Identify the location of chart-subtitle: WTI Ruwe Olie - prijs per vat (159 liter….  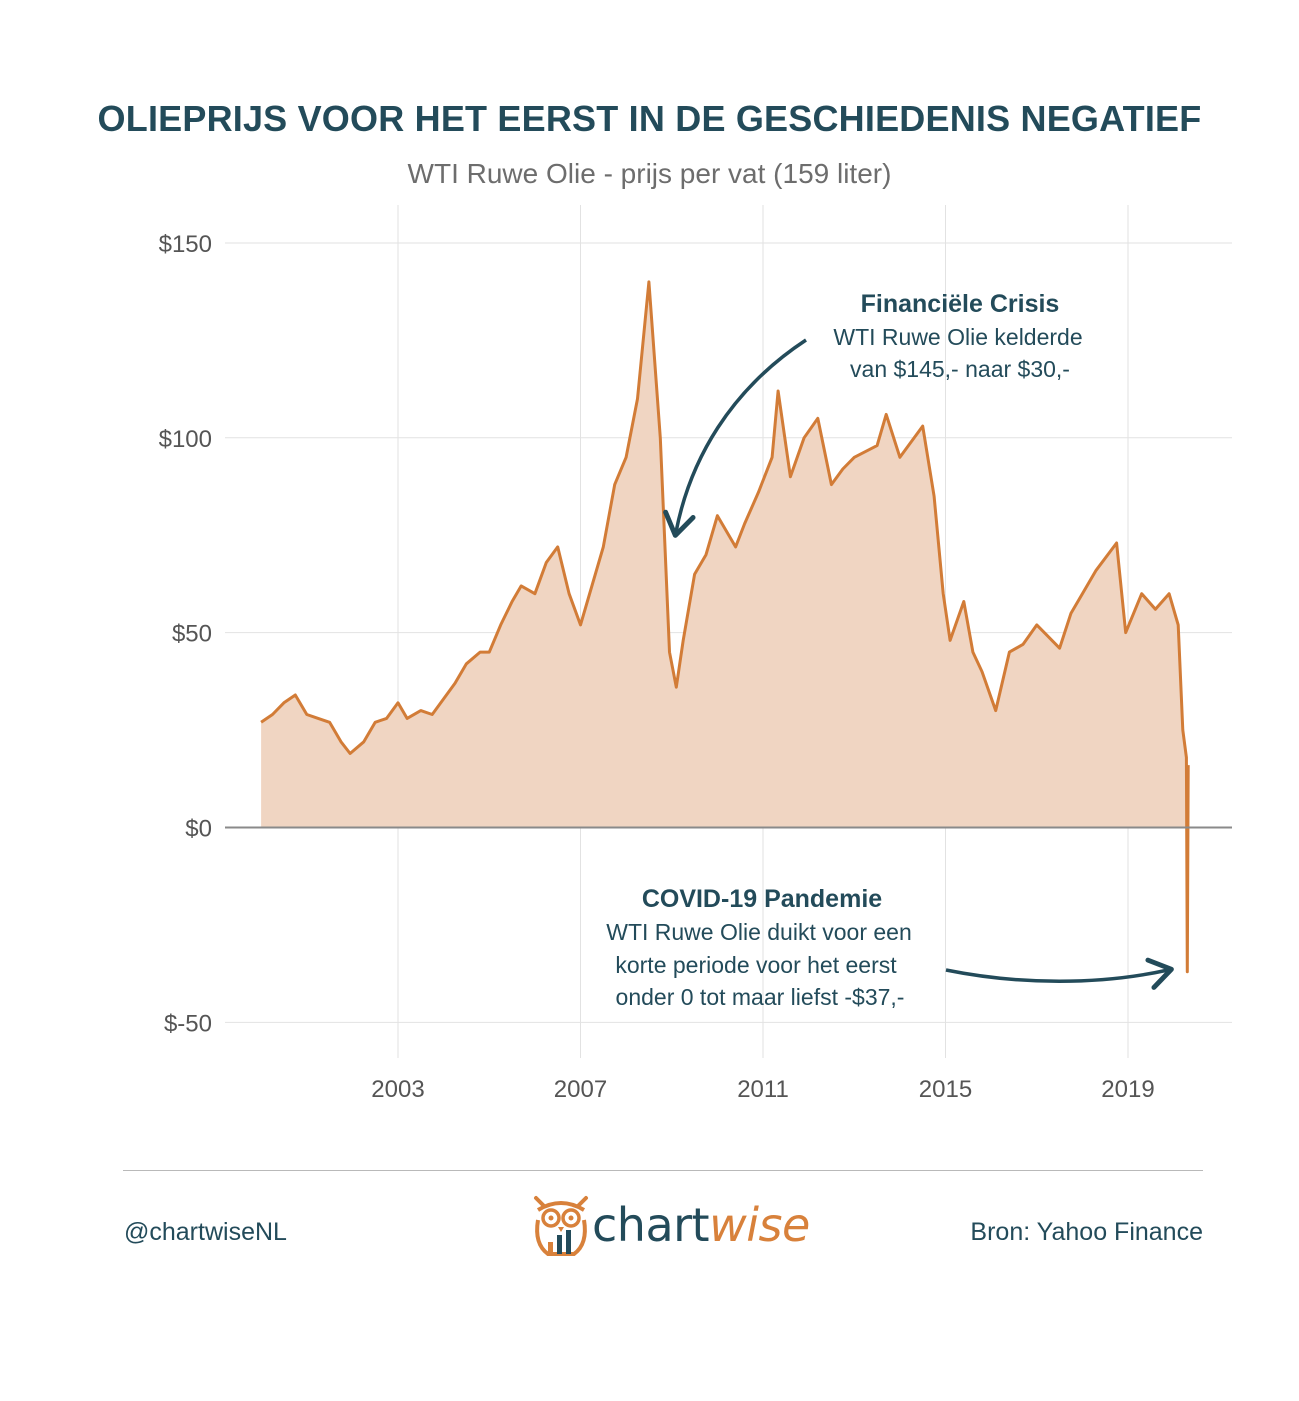
(649, 173).